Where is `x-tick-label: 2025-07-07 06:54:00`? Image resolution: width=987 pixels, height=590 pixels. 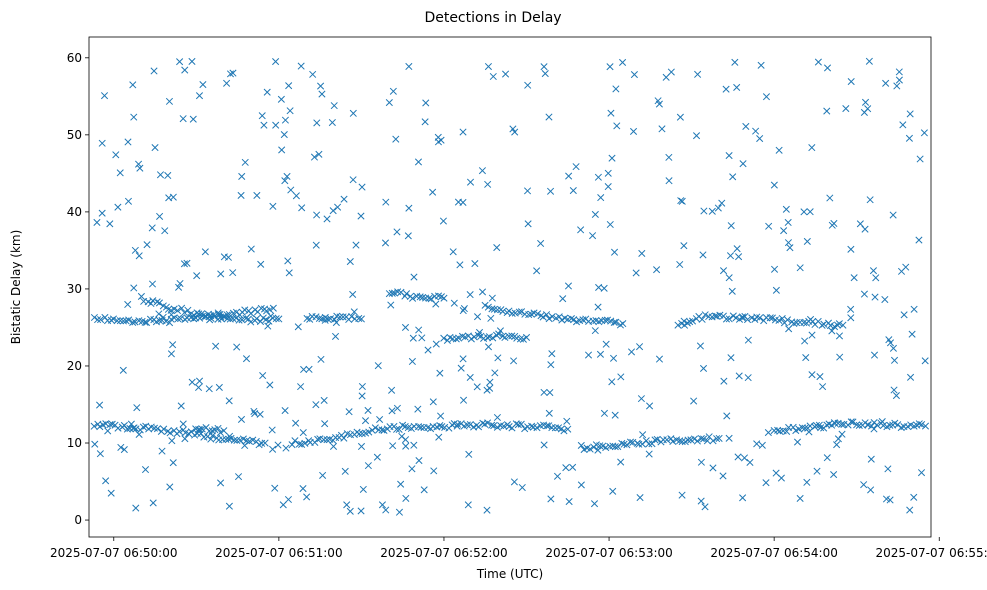 x-tick-label: 2025-07-07 06:54:00 is located at coordinates (773, 553).